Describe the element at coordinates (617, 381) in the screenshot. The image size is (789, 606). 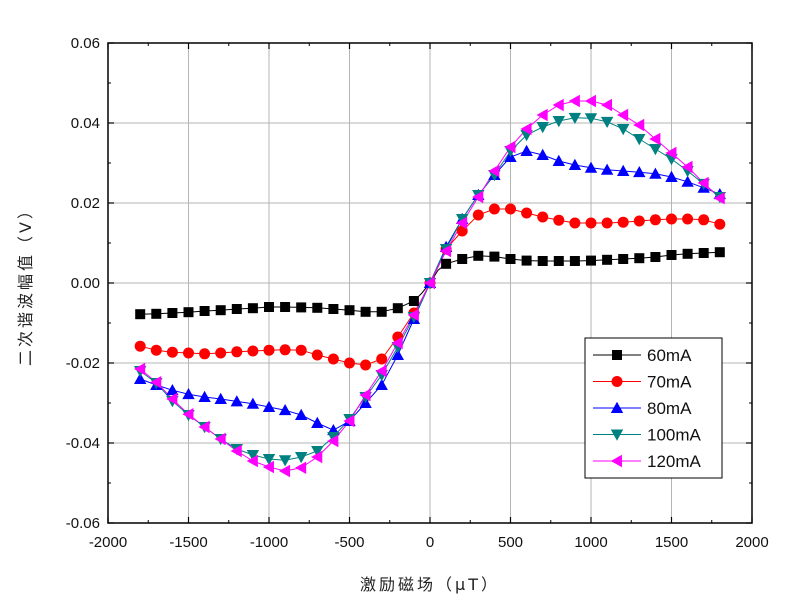
I see `legend-marker-70ma` at that location.